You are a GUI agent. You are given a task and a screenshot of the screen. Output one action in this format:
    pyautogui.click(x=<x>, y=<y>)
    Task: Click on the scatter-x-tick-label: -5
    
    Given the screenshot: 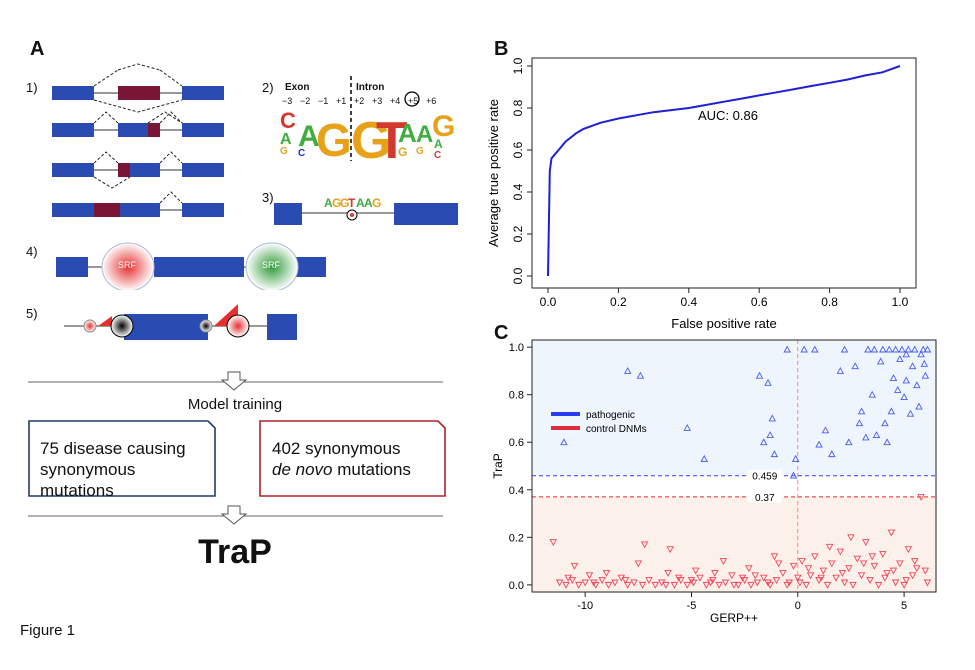 What is the action you would take?
    pyautogui.click(x=692, y=606)
    